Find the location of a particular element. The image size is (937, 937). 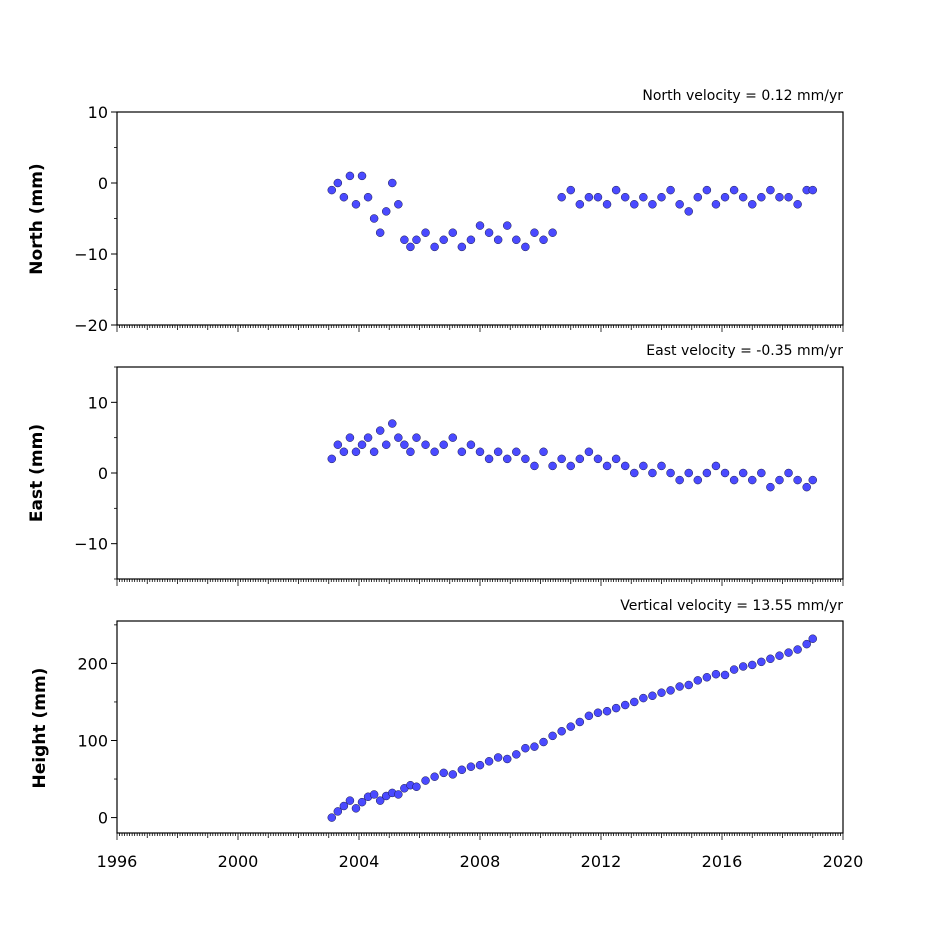

y-tick-label-height: 100 is located at coordinates (92, 740).